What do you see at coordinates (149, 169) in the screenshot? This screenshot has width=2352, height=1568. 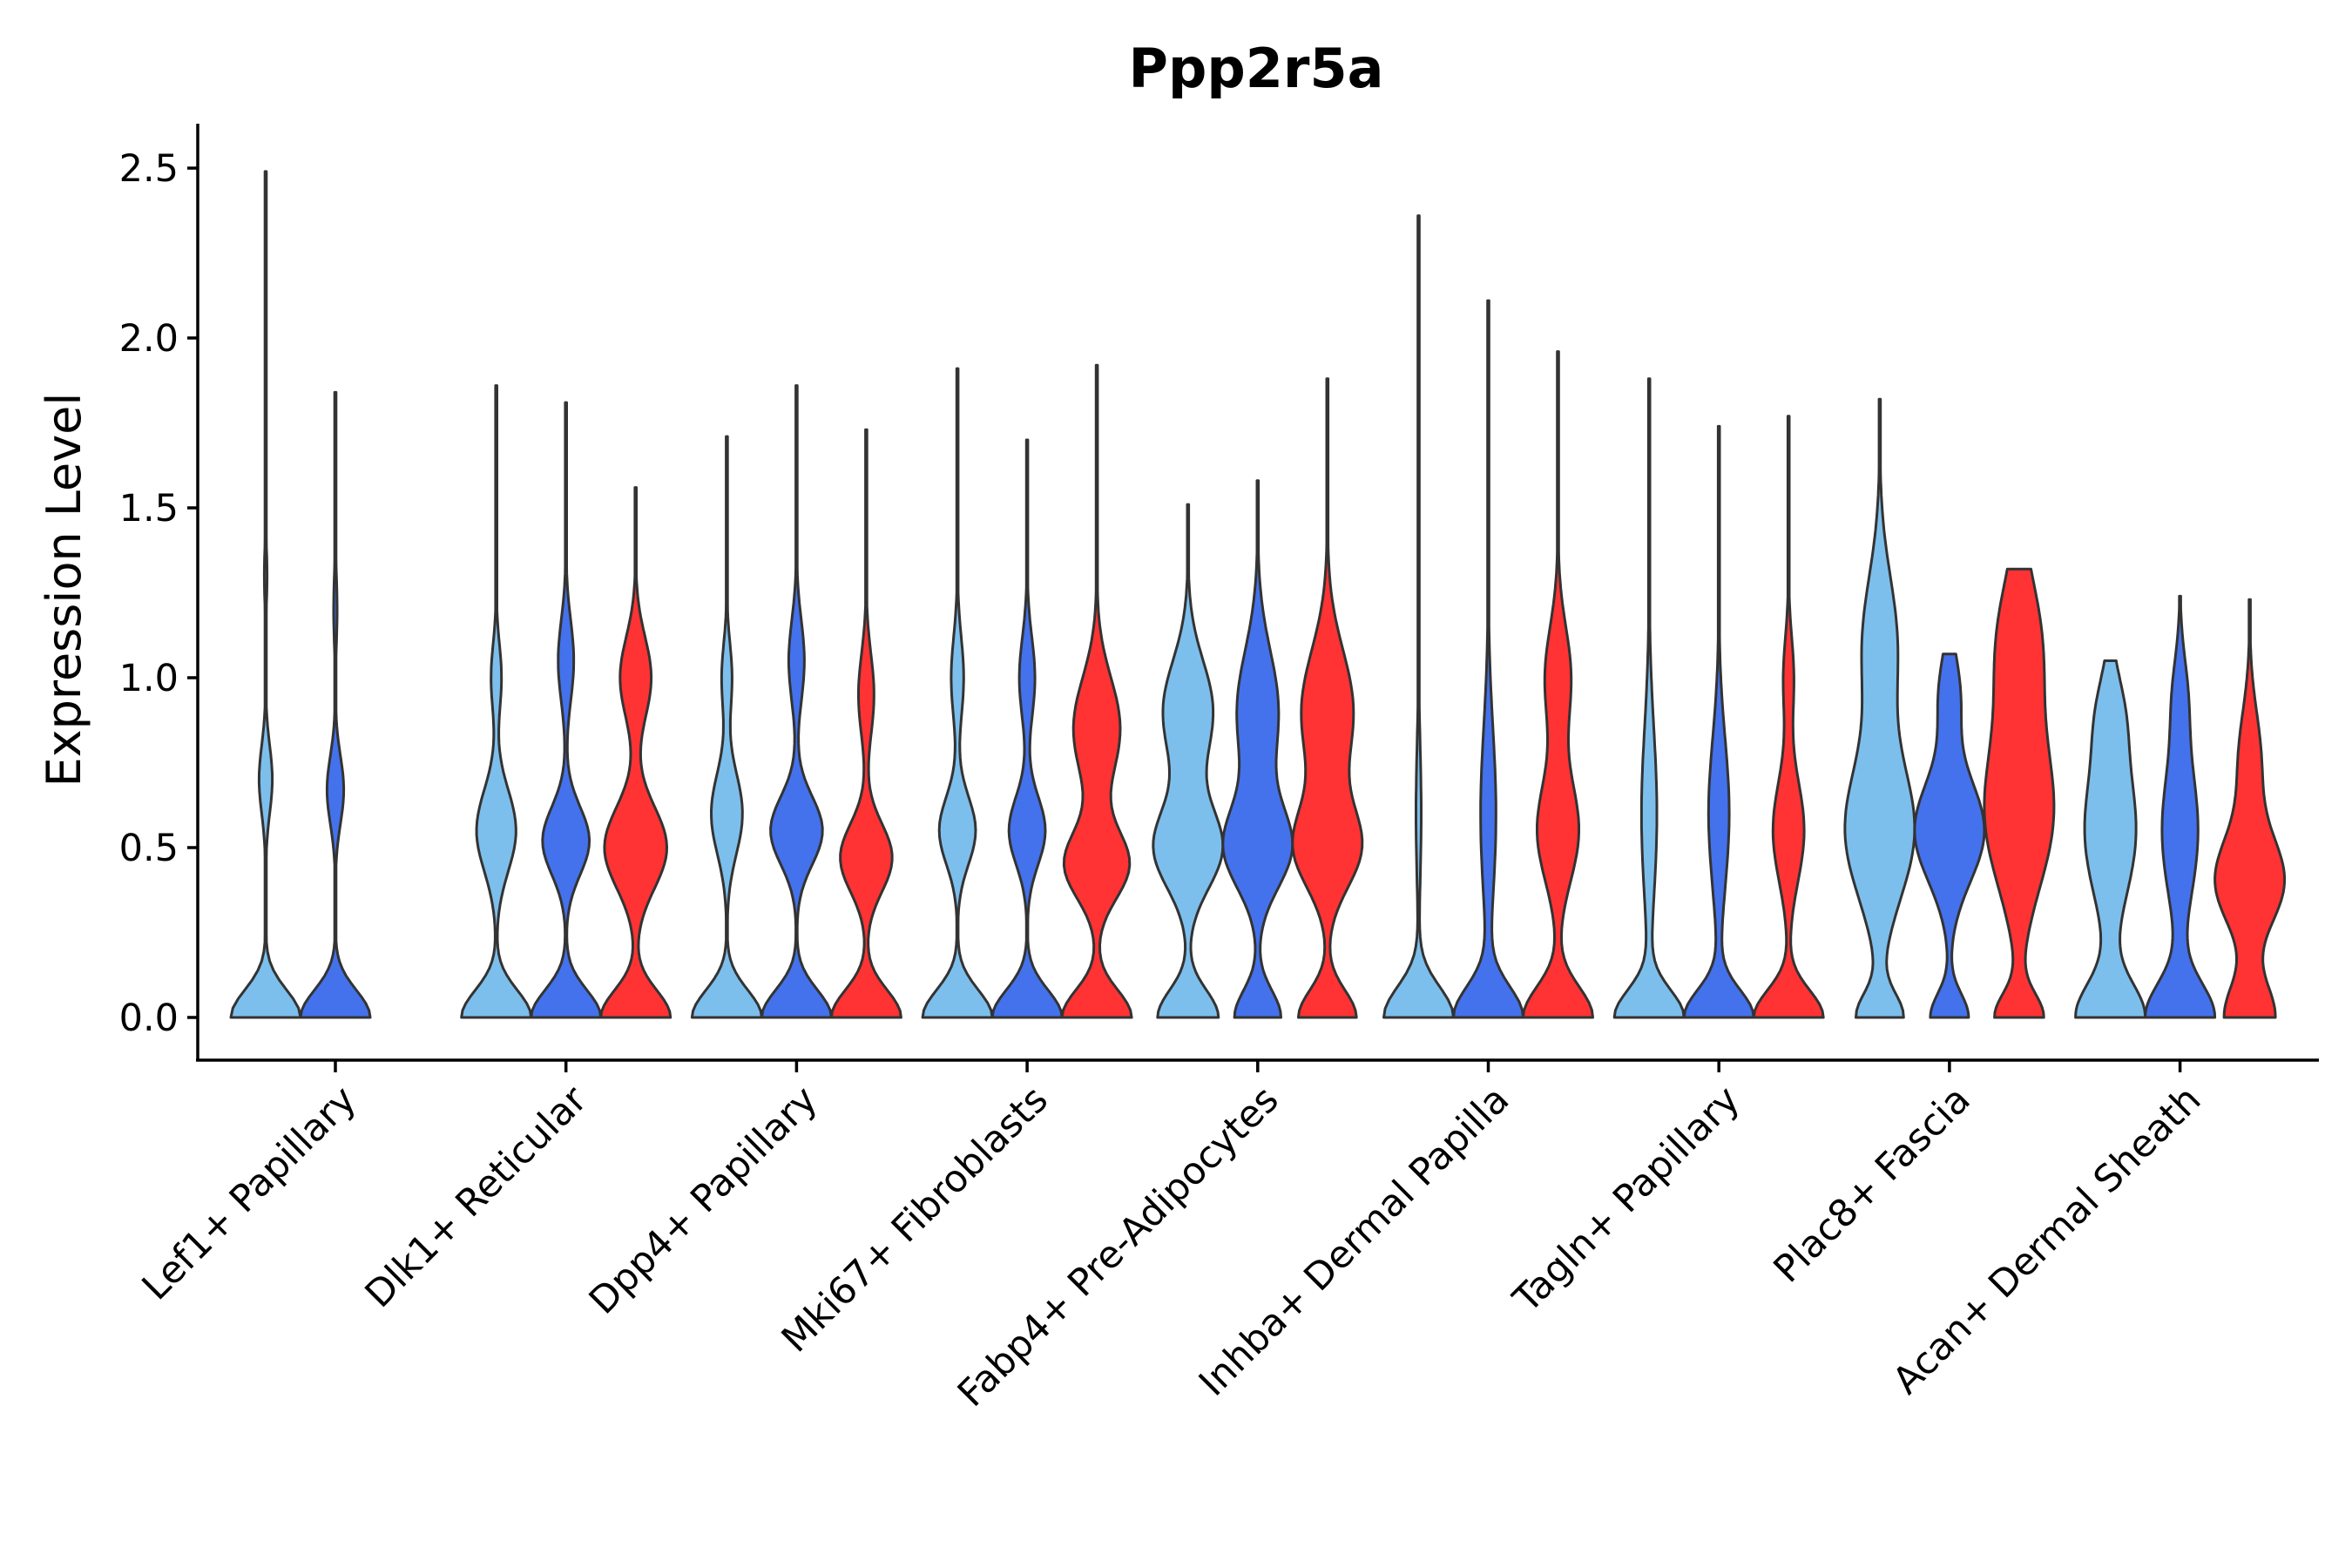 I see `y-tick-label: 2.5` at bounding box center [149, 169].